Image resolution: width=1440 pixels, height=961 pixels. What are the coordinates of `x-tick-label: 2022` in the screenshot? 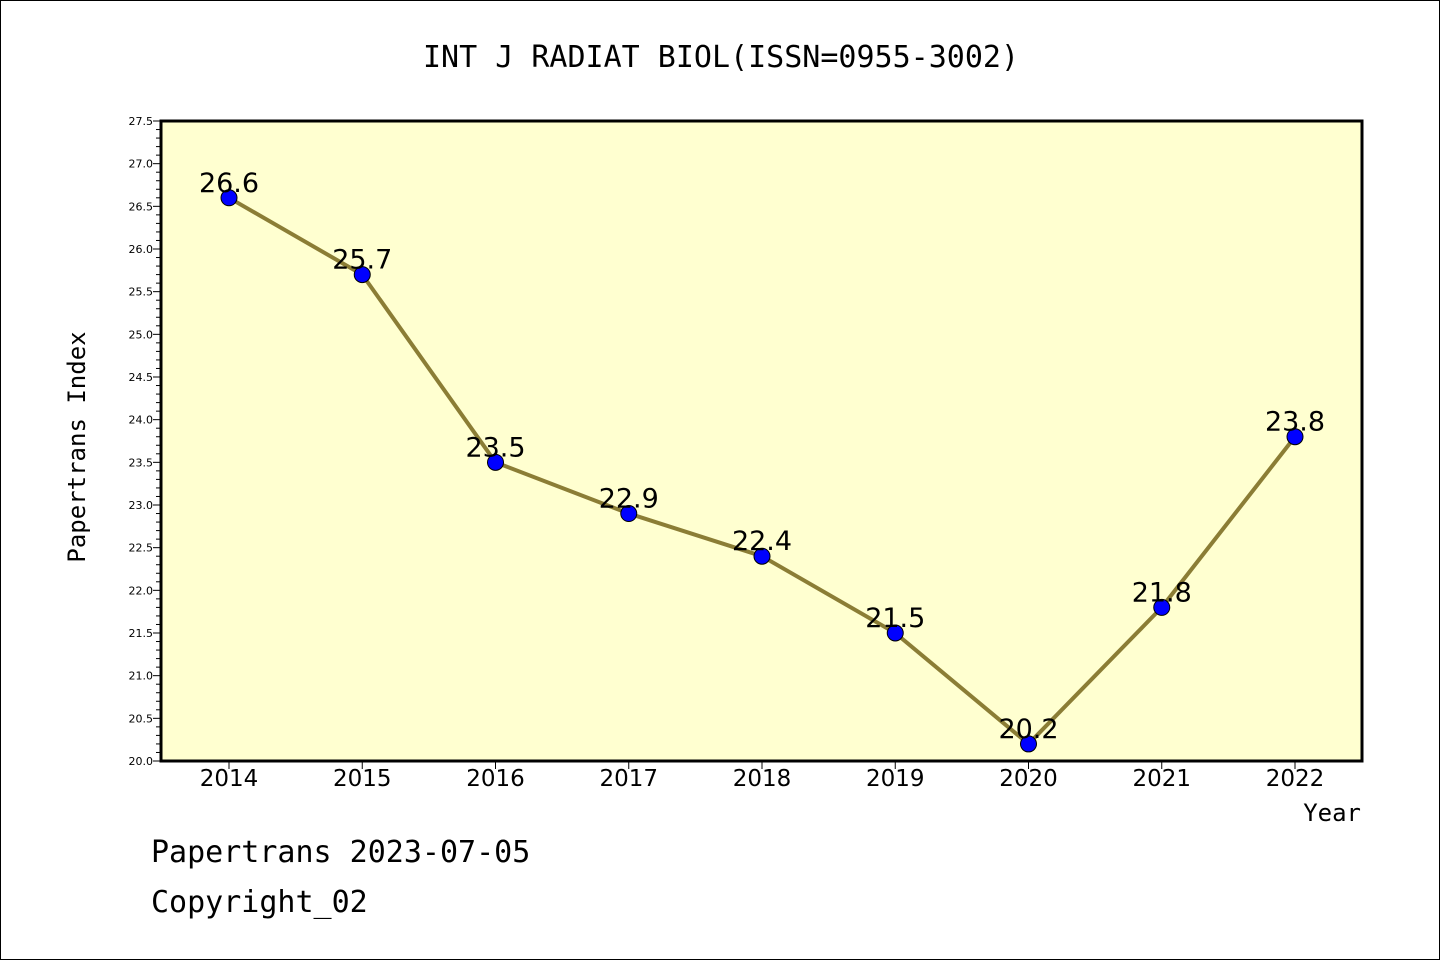 It's located at (1295, 779).